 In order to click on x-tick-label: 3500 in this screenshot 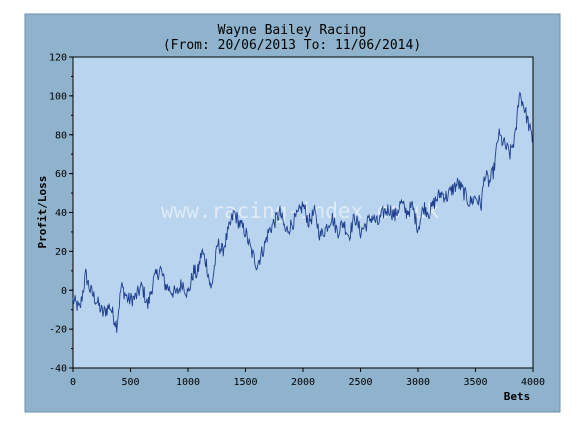, I will do `click(475, 382)`.